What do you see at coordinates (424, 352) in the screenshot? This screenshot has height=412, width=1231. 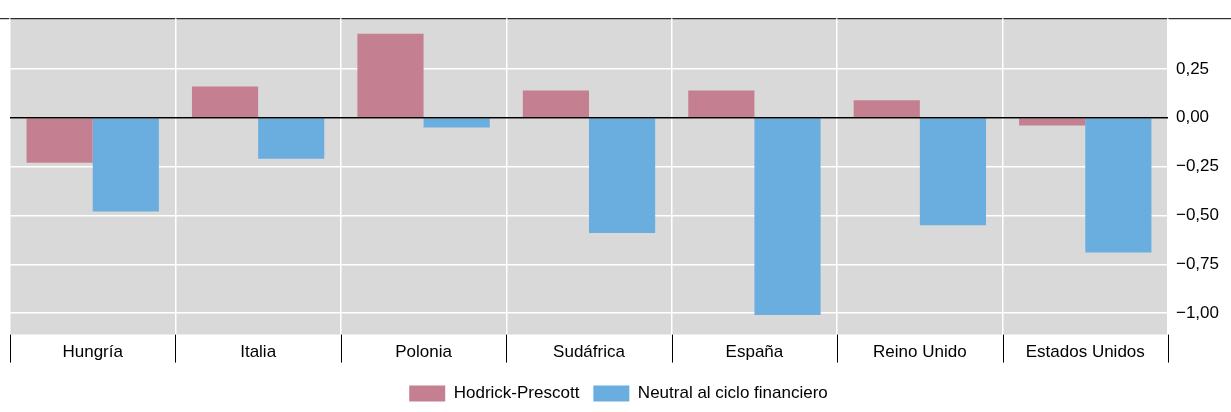 I see `x-tick-label: Polonia` at bounding box center [424, 352].